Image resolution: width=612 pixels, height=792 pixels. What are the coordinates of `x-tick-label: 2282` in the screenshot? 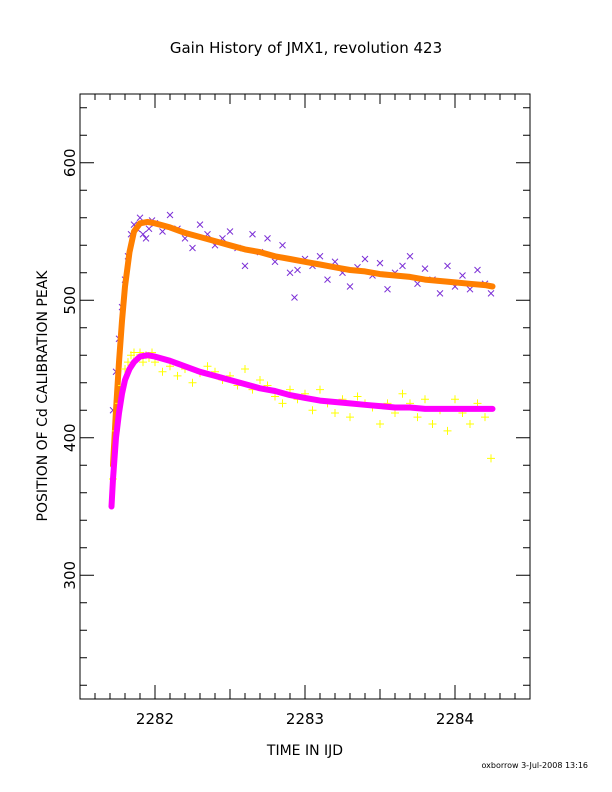 It's located at (155, 719).